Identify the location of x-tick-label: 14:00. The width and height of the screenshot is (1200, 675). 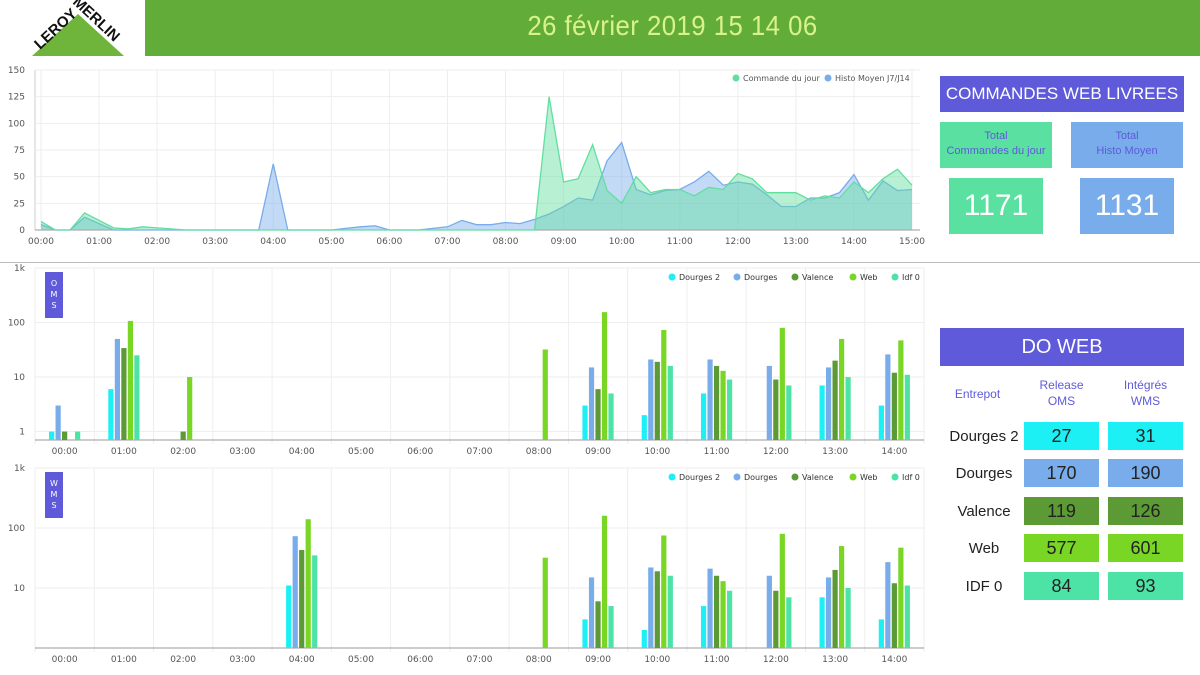
(894, 452).